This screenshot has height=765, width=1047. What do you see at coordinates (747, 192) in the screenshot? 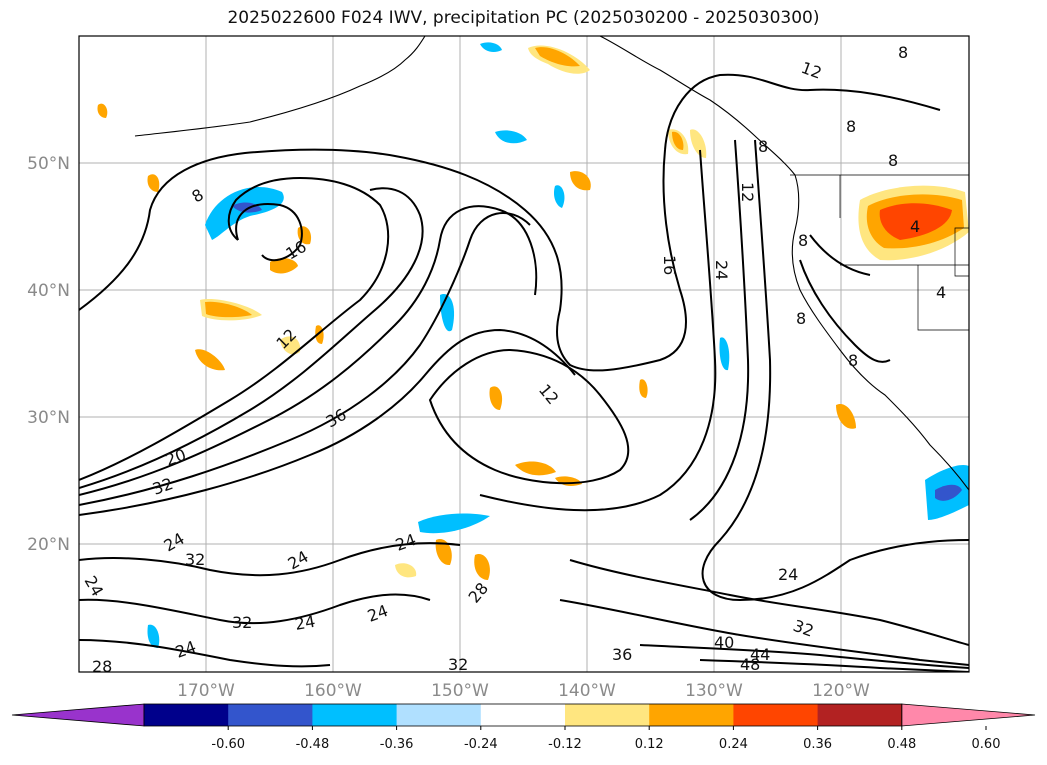
I see `contour-label: 12` at bounding box center [747, 192].